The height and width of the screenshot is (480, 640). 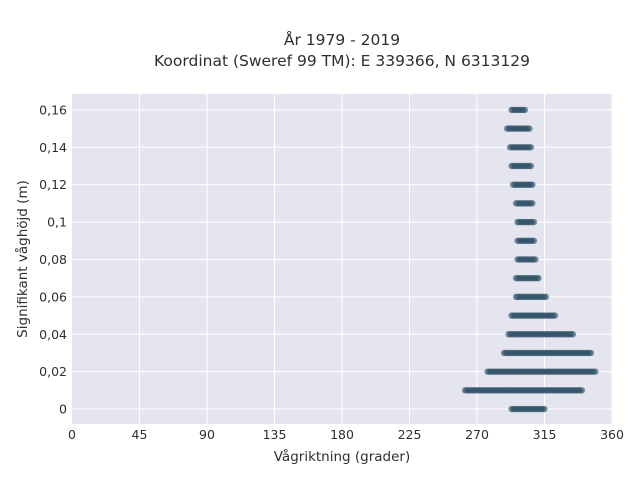 I want to click on y-tick-label: 0,12, so click(x=53, y=184).